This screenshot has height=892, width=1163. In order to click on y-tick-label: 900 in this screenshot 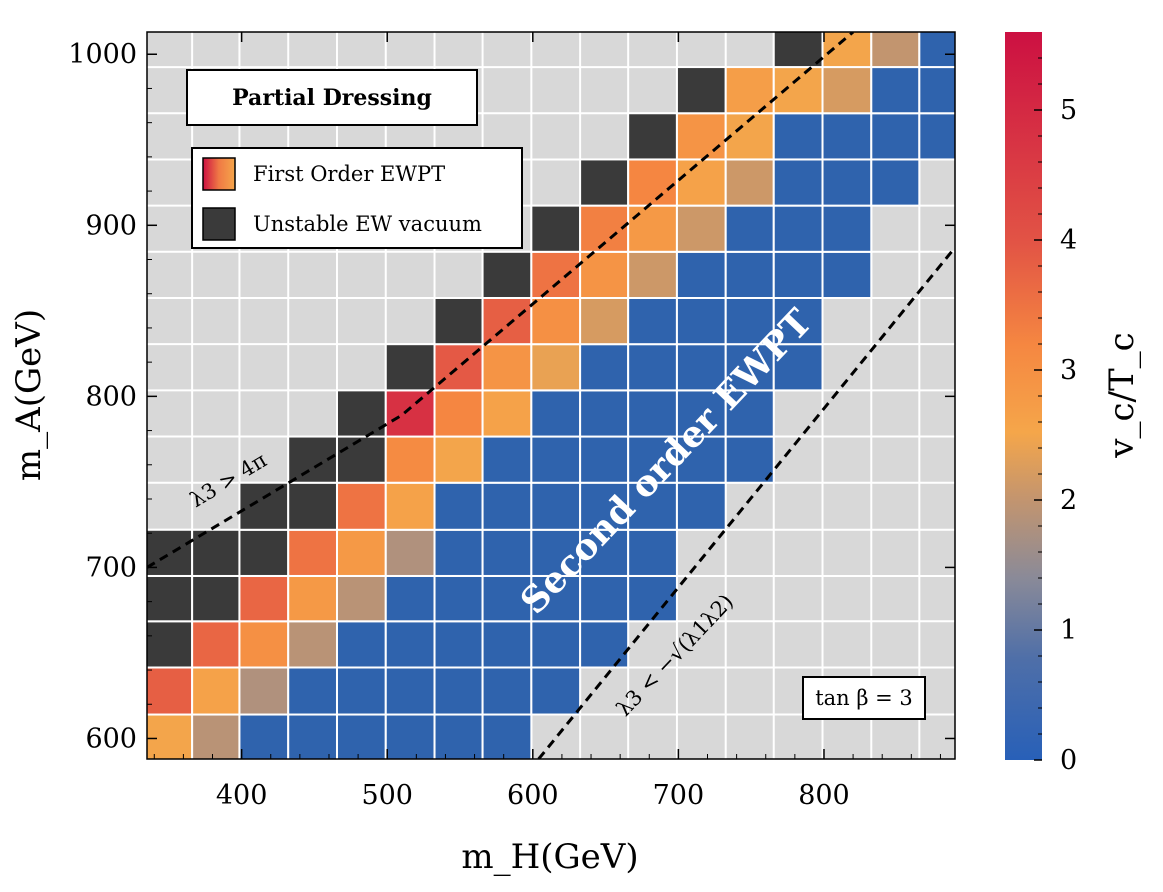, I will do `click(111, 225)`.